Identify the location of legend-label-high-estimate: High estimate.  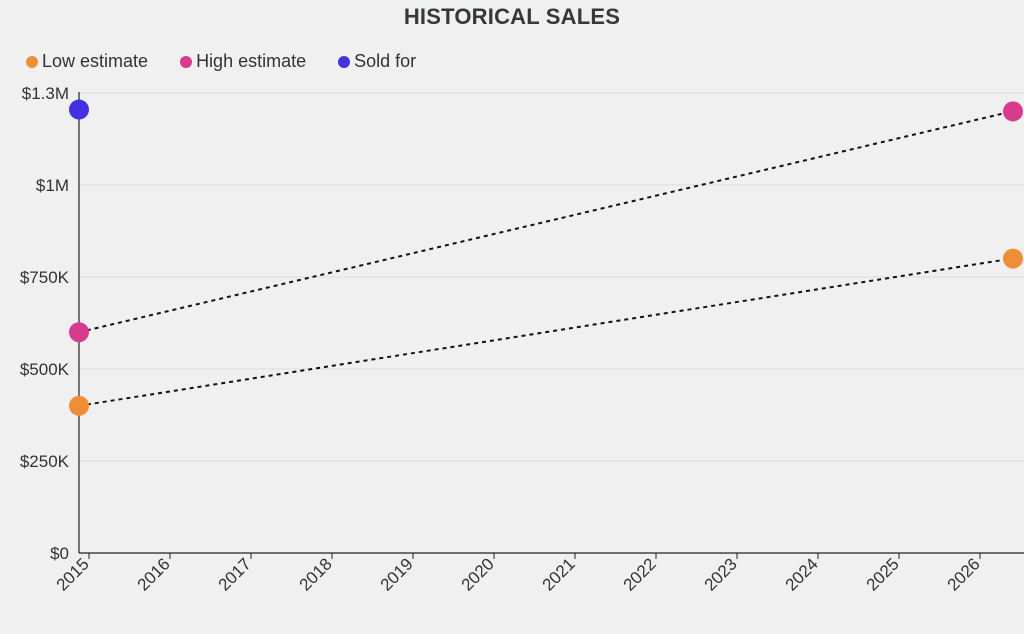
(251, 61).